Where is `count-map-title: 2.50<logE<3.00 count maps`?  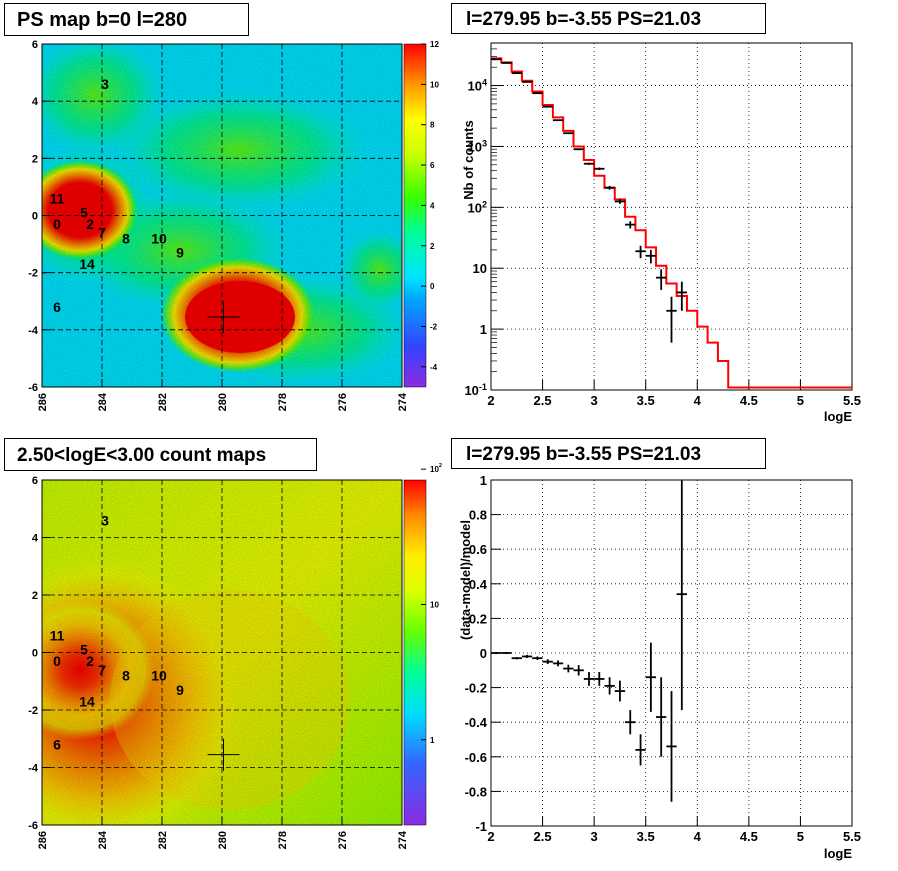
count-map-title: 2.50<logE<3.00 count maps is located at coordinates (160, 454).